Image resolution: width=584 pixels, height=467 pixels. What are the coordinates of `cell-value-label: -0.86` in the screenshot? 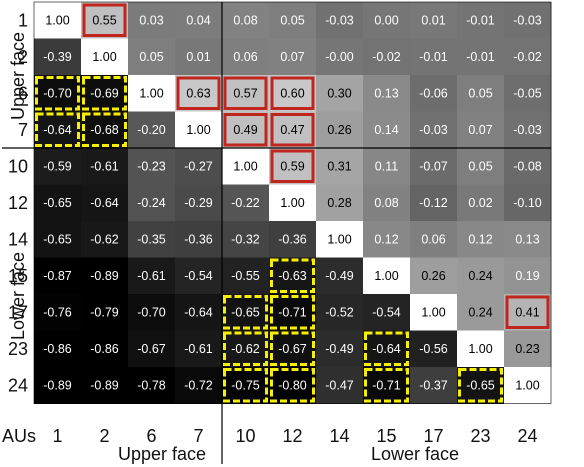 It's located at (57, 349).